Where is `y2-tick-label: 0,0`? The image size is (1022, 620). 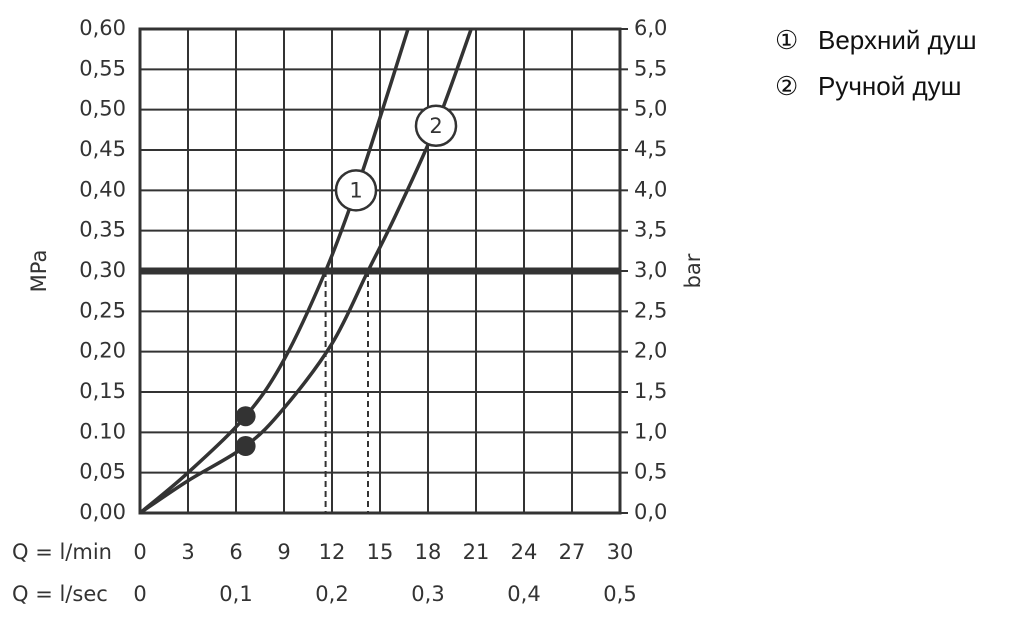 y2-tick-label: 0,0 is located at coordinates (650, 512).